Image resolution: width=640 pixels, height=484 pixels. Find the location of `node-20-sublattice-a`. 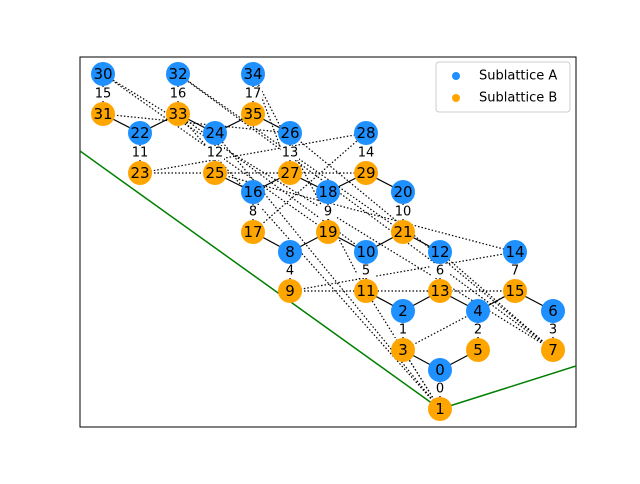

node-20-sublattice-a is located at coordinates (403, 192).